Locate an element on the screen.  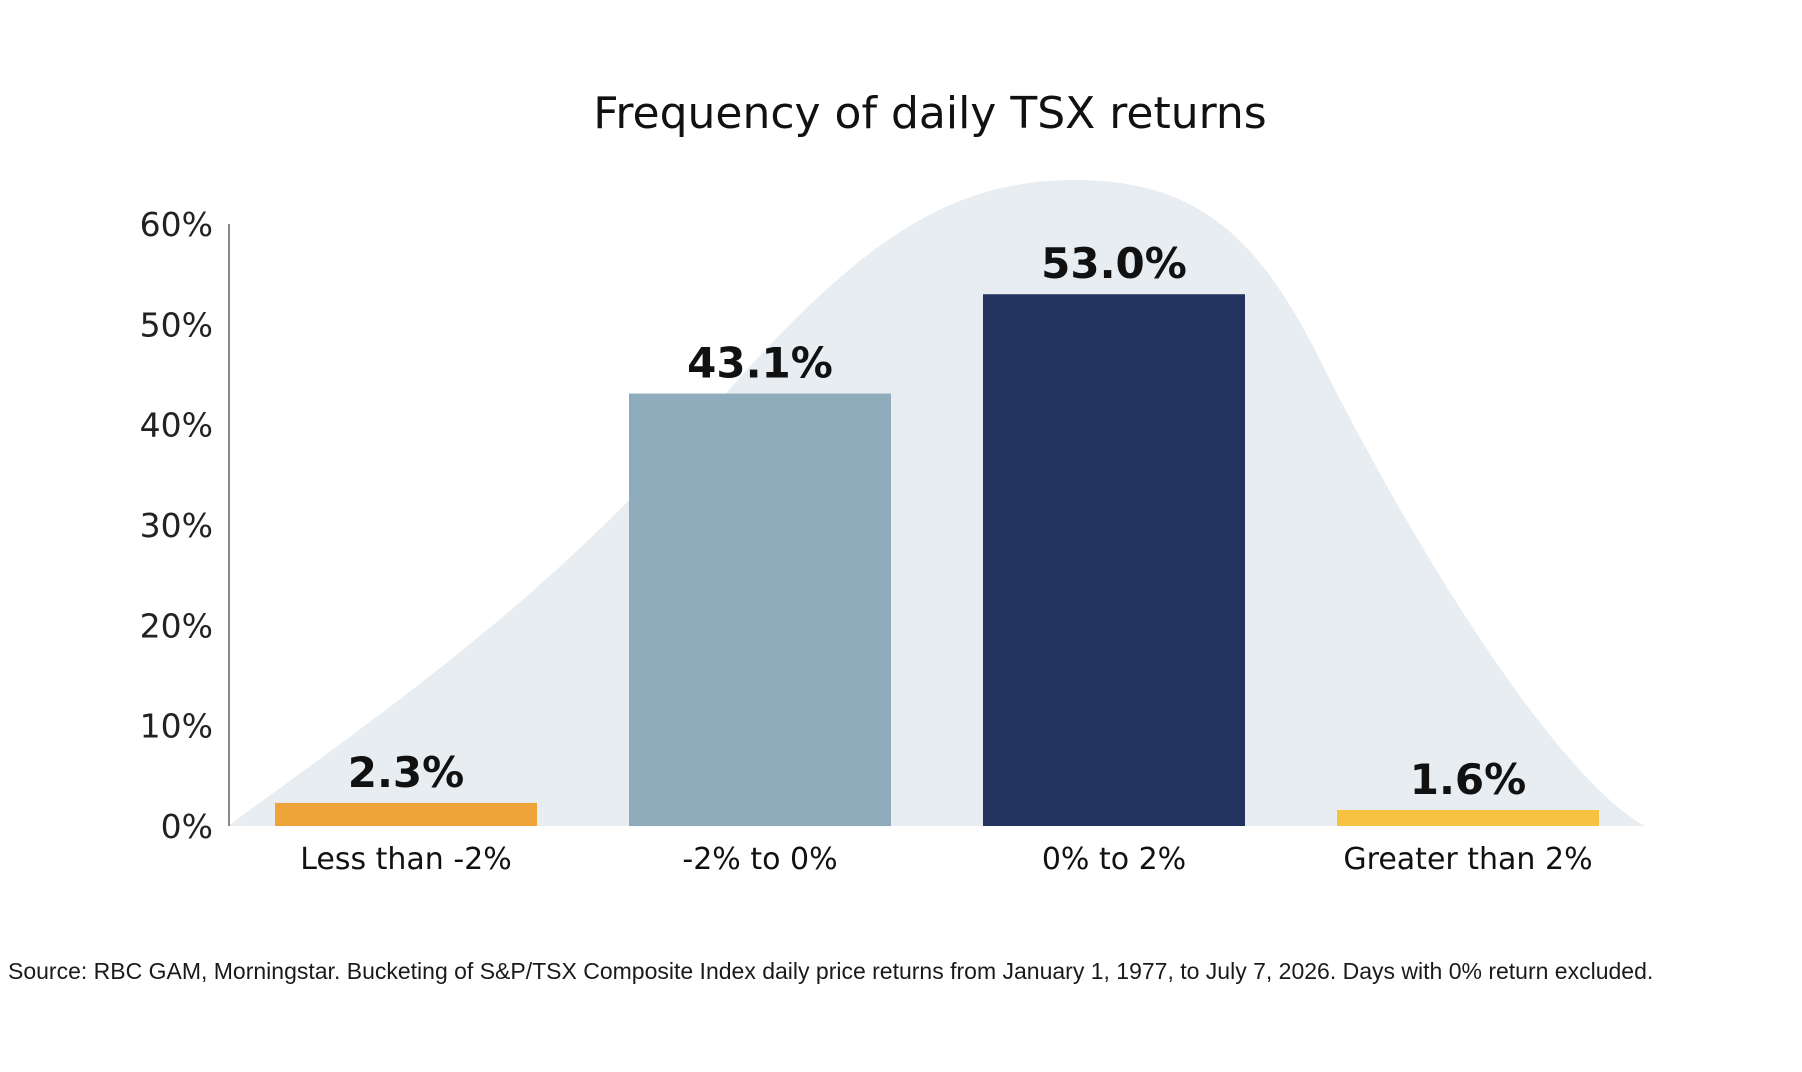
data-label: 2.3% is located at coordinates (406, 772).